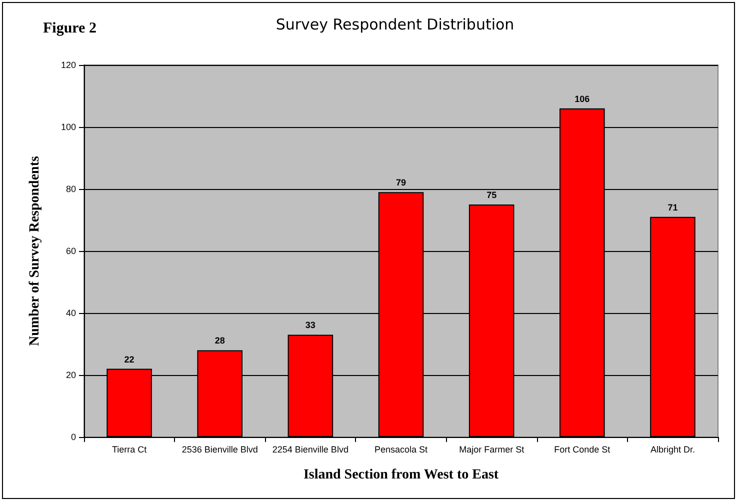 The width and height of the screenshot is (739, 503). What do you see at coordinates (395, 25) in the screenshot?
I see `chart-title: Survey Respondent Distribution` at bounding box center [395, 25].